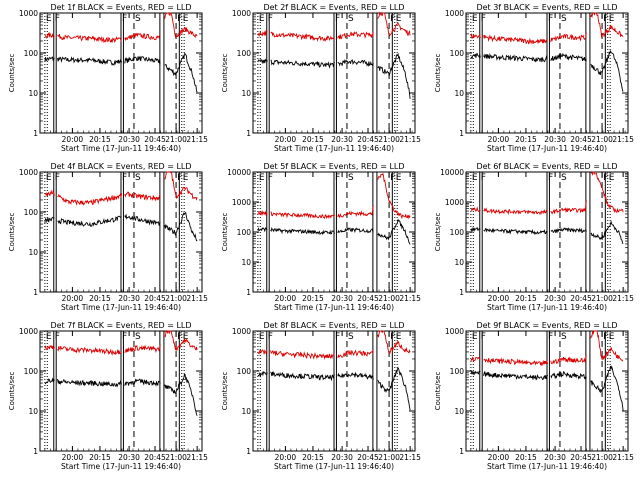 This screenshot has height=480, width=640. What do you see at coordinates (333, 7) in the screenshot?
I see `panel-title: Det 2f BLACK = Events, RED = LLD` at bounding box center [333, 7].